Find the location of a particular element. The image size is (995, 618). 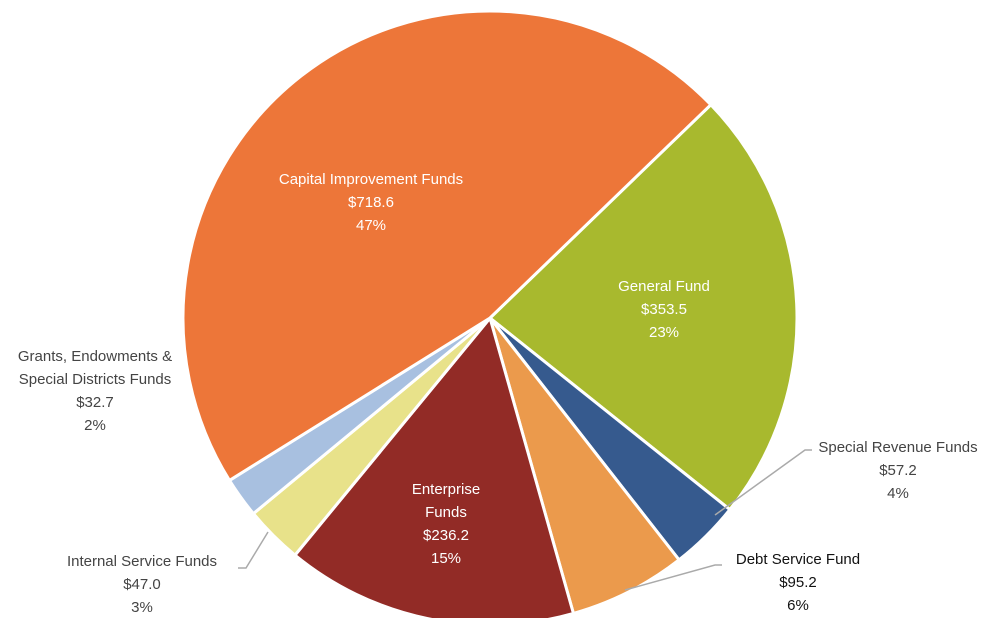

slice-name: General Fund is located at coordinates (664, 286).